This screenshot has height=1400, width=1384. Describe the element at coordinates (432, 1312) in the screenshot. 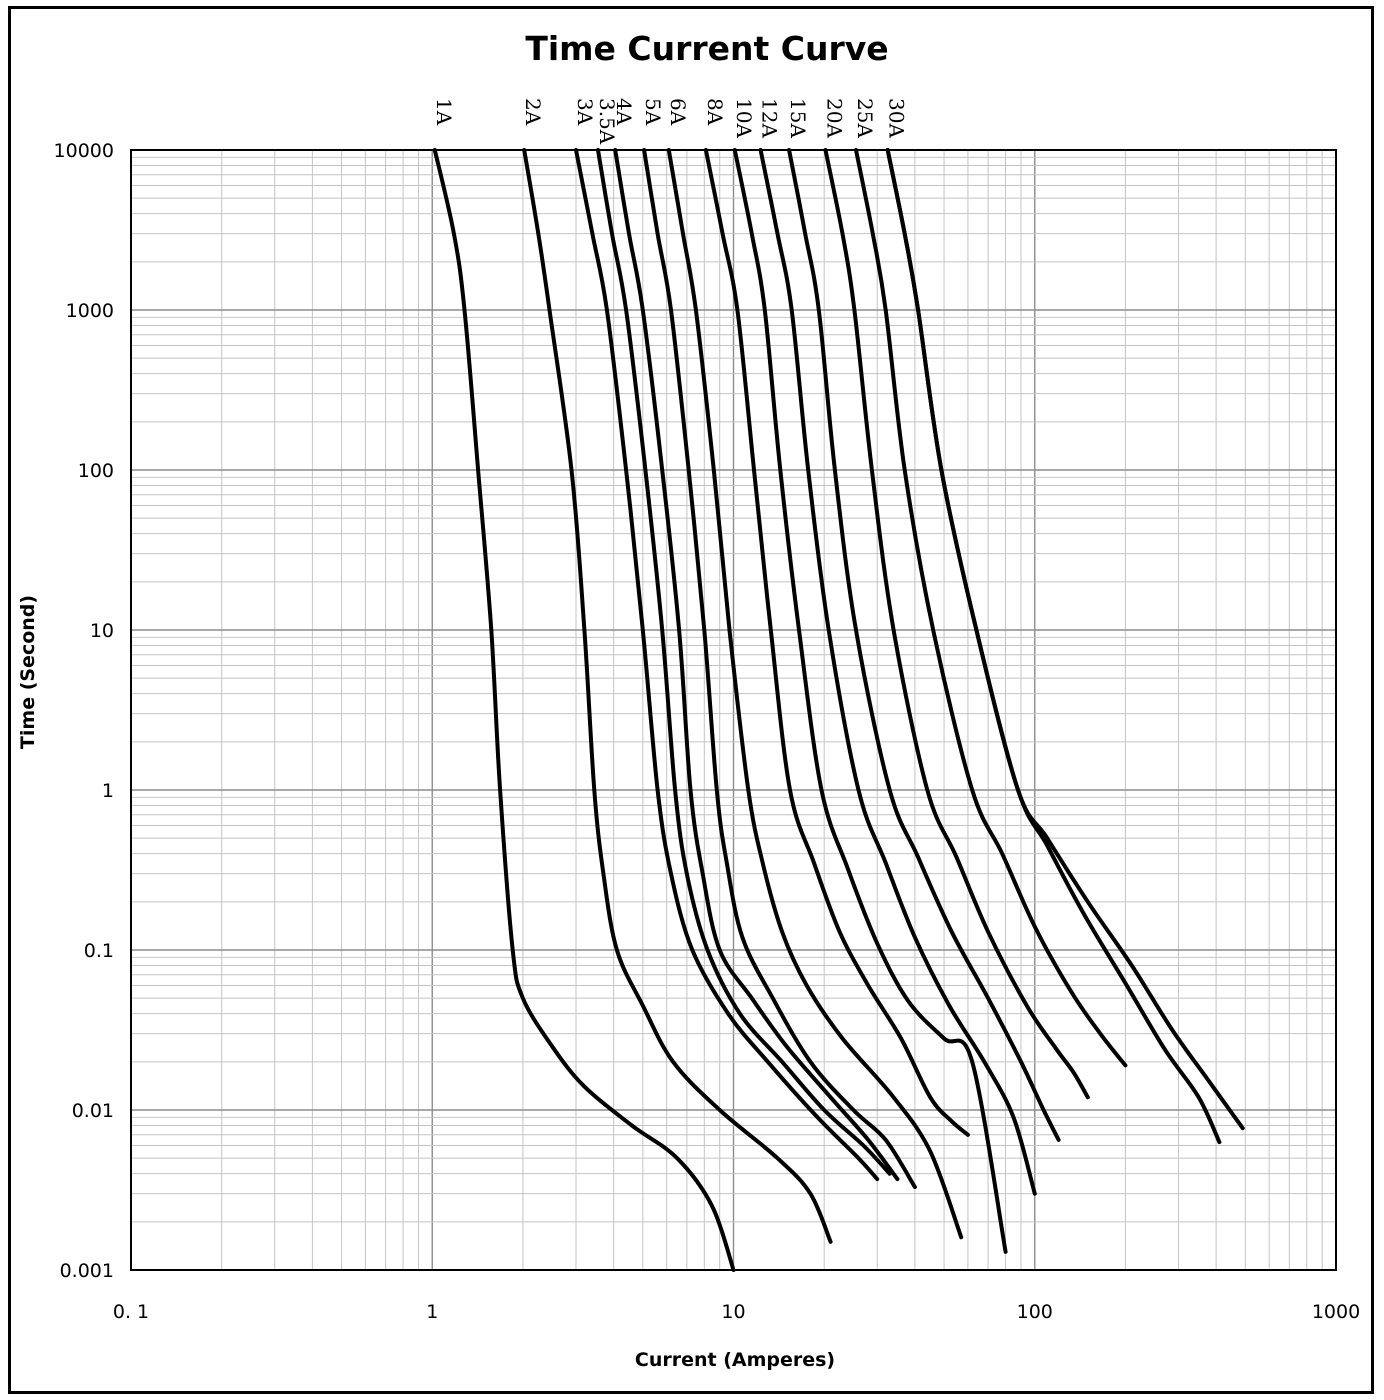

I see `x-tick-label: 1` at that location.